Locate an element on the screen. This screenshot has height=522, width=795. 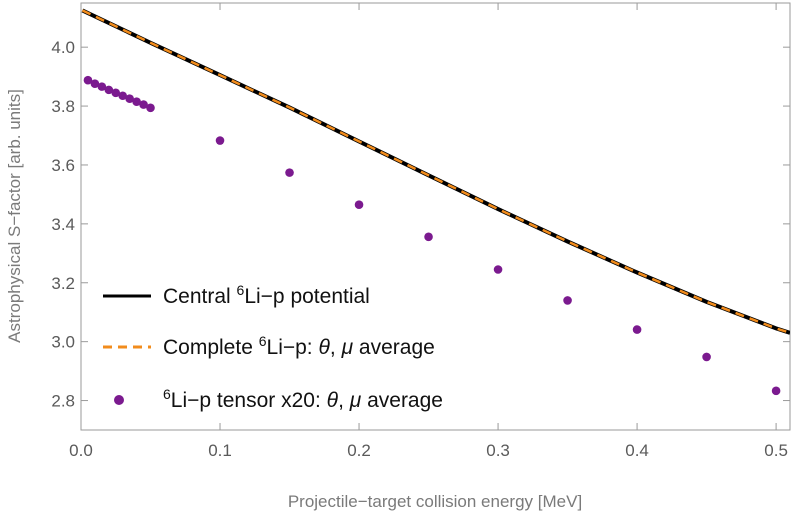
legend-label: Central 6Li−p potential is located at coordinates (266, 295).